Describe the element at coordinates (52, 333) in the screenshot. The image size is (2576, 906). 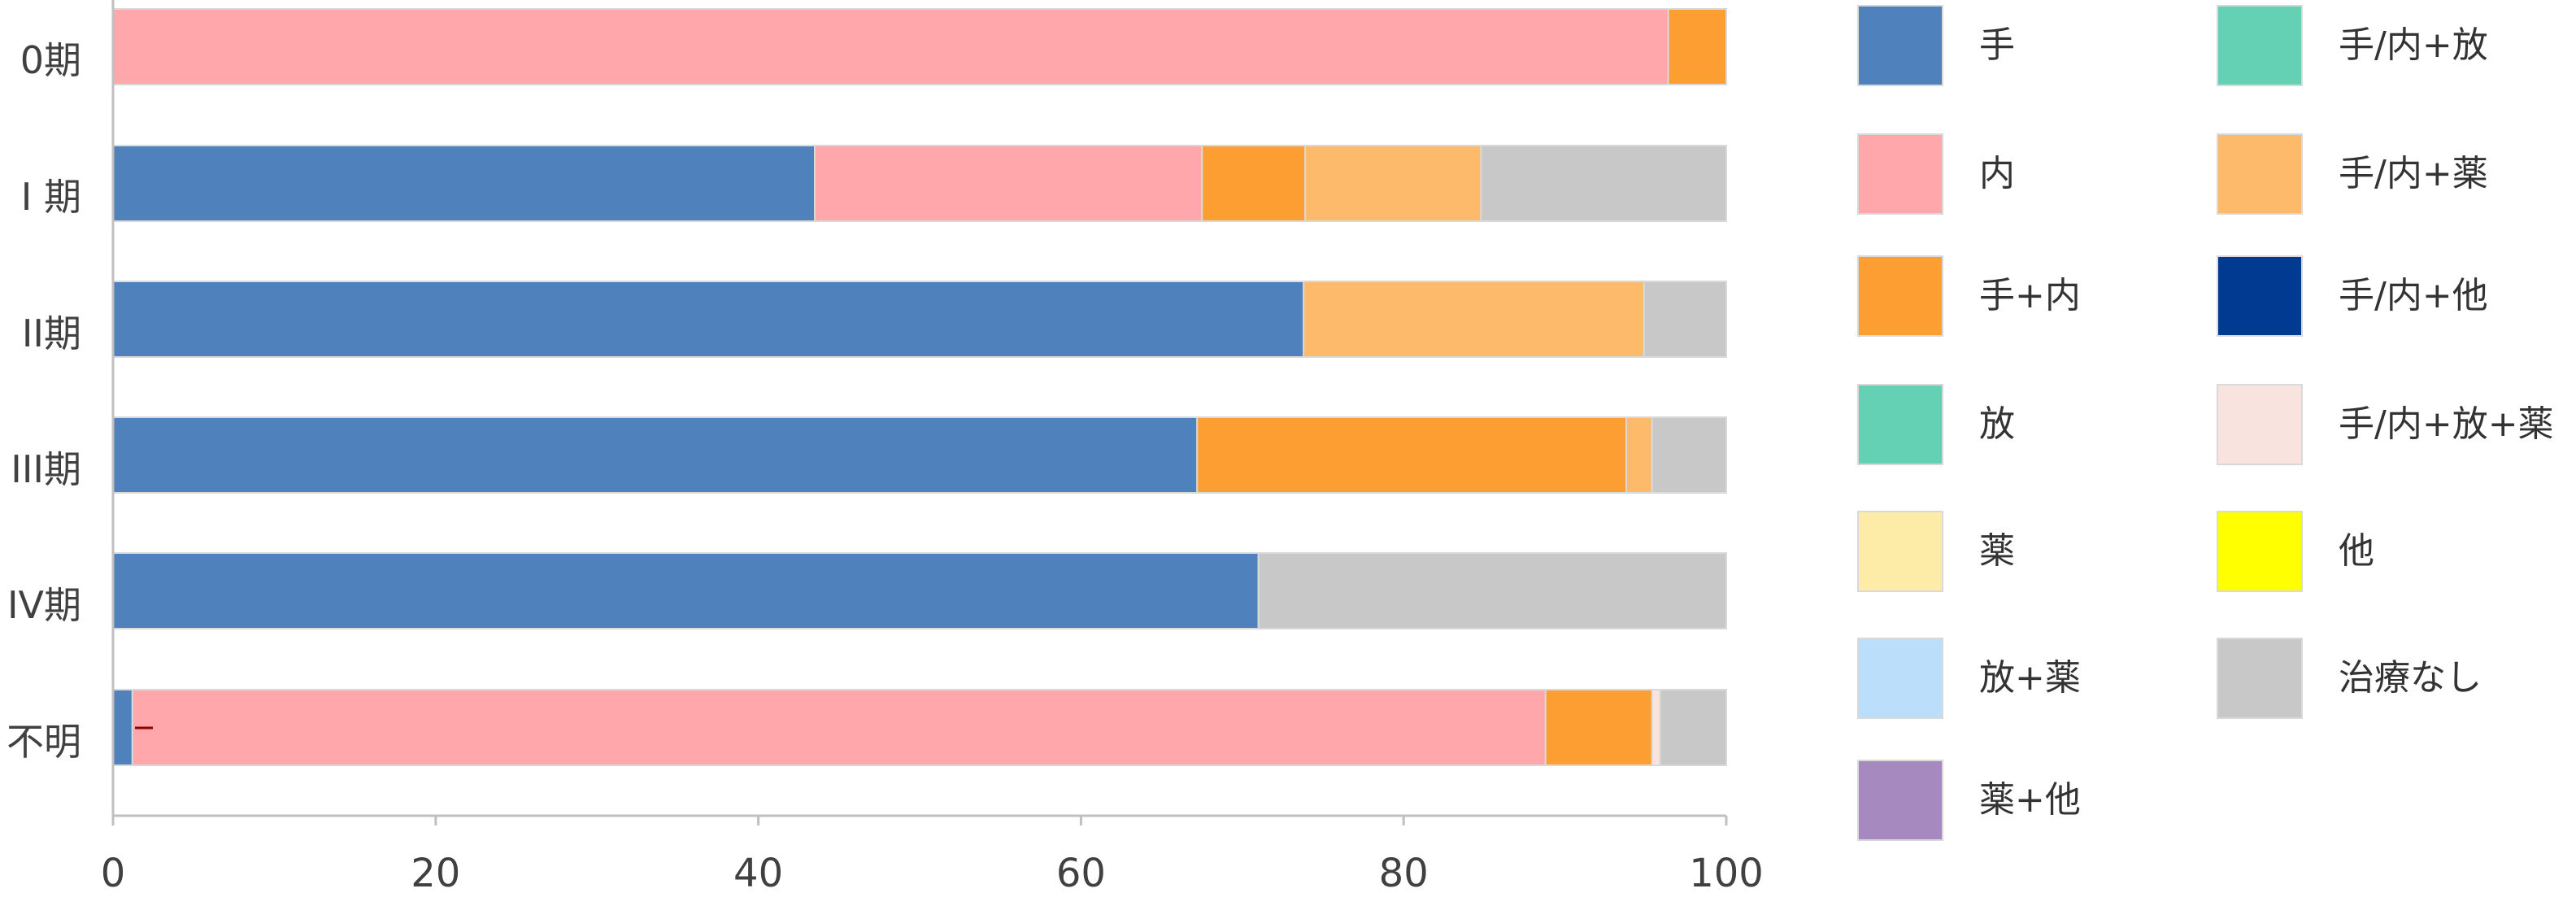
I see `category-label: II期` at that location.